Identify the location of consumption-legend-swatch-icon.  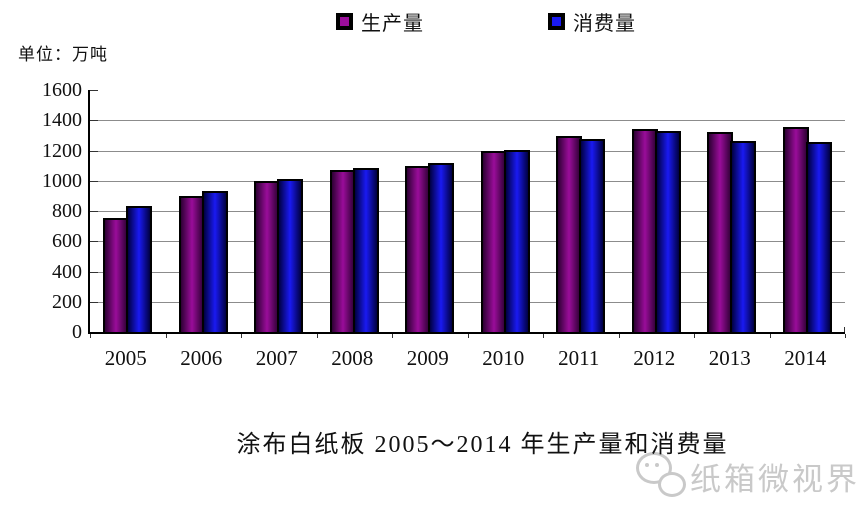
(556, 21).